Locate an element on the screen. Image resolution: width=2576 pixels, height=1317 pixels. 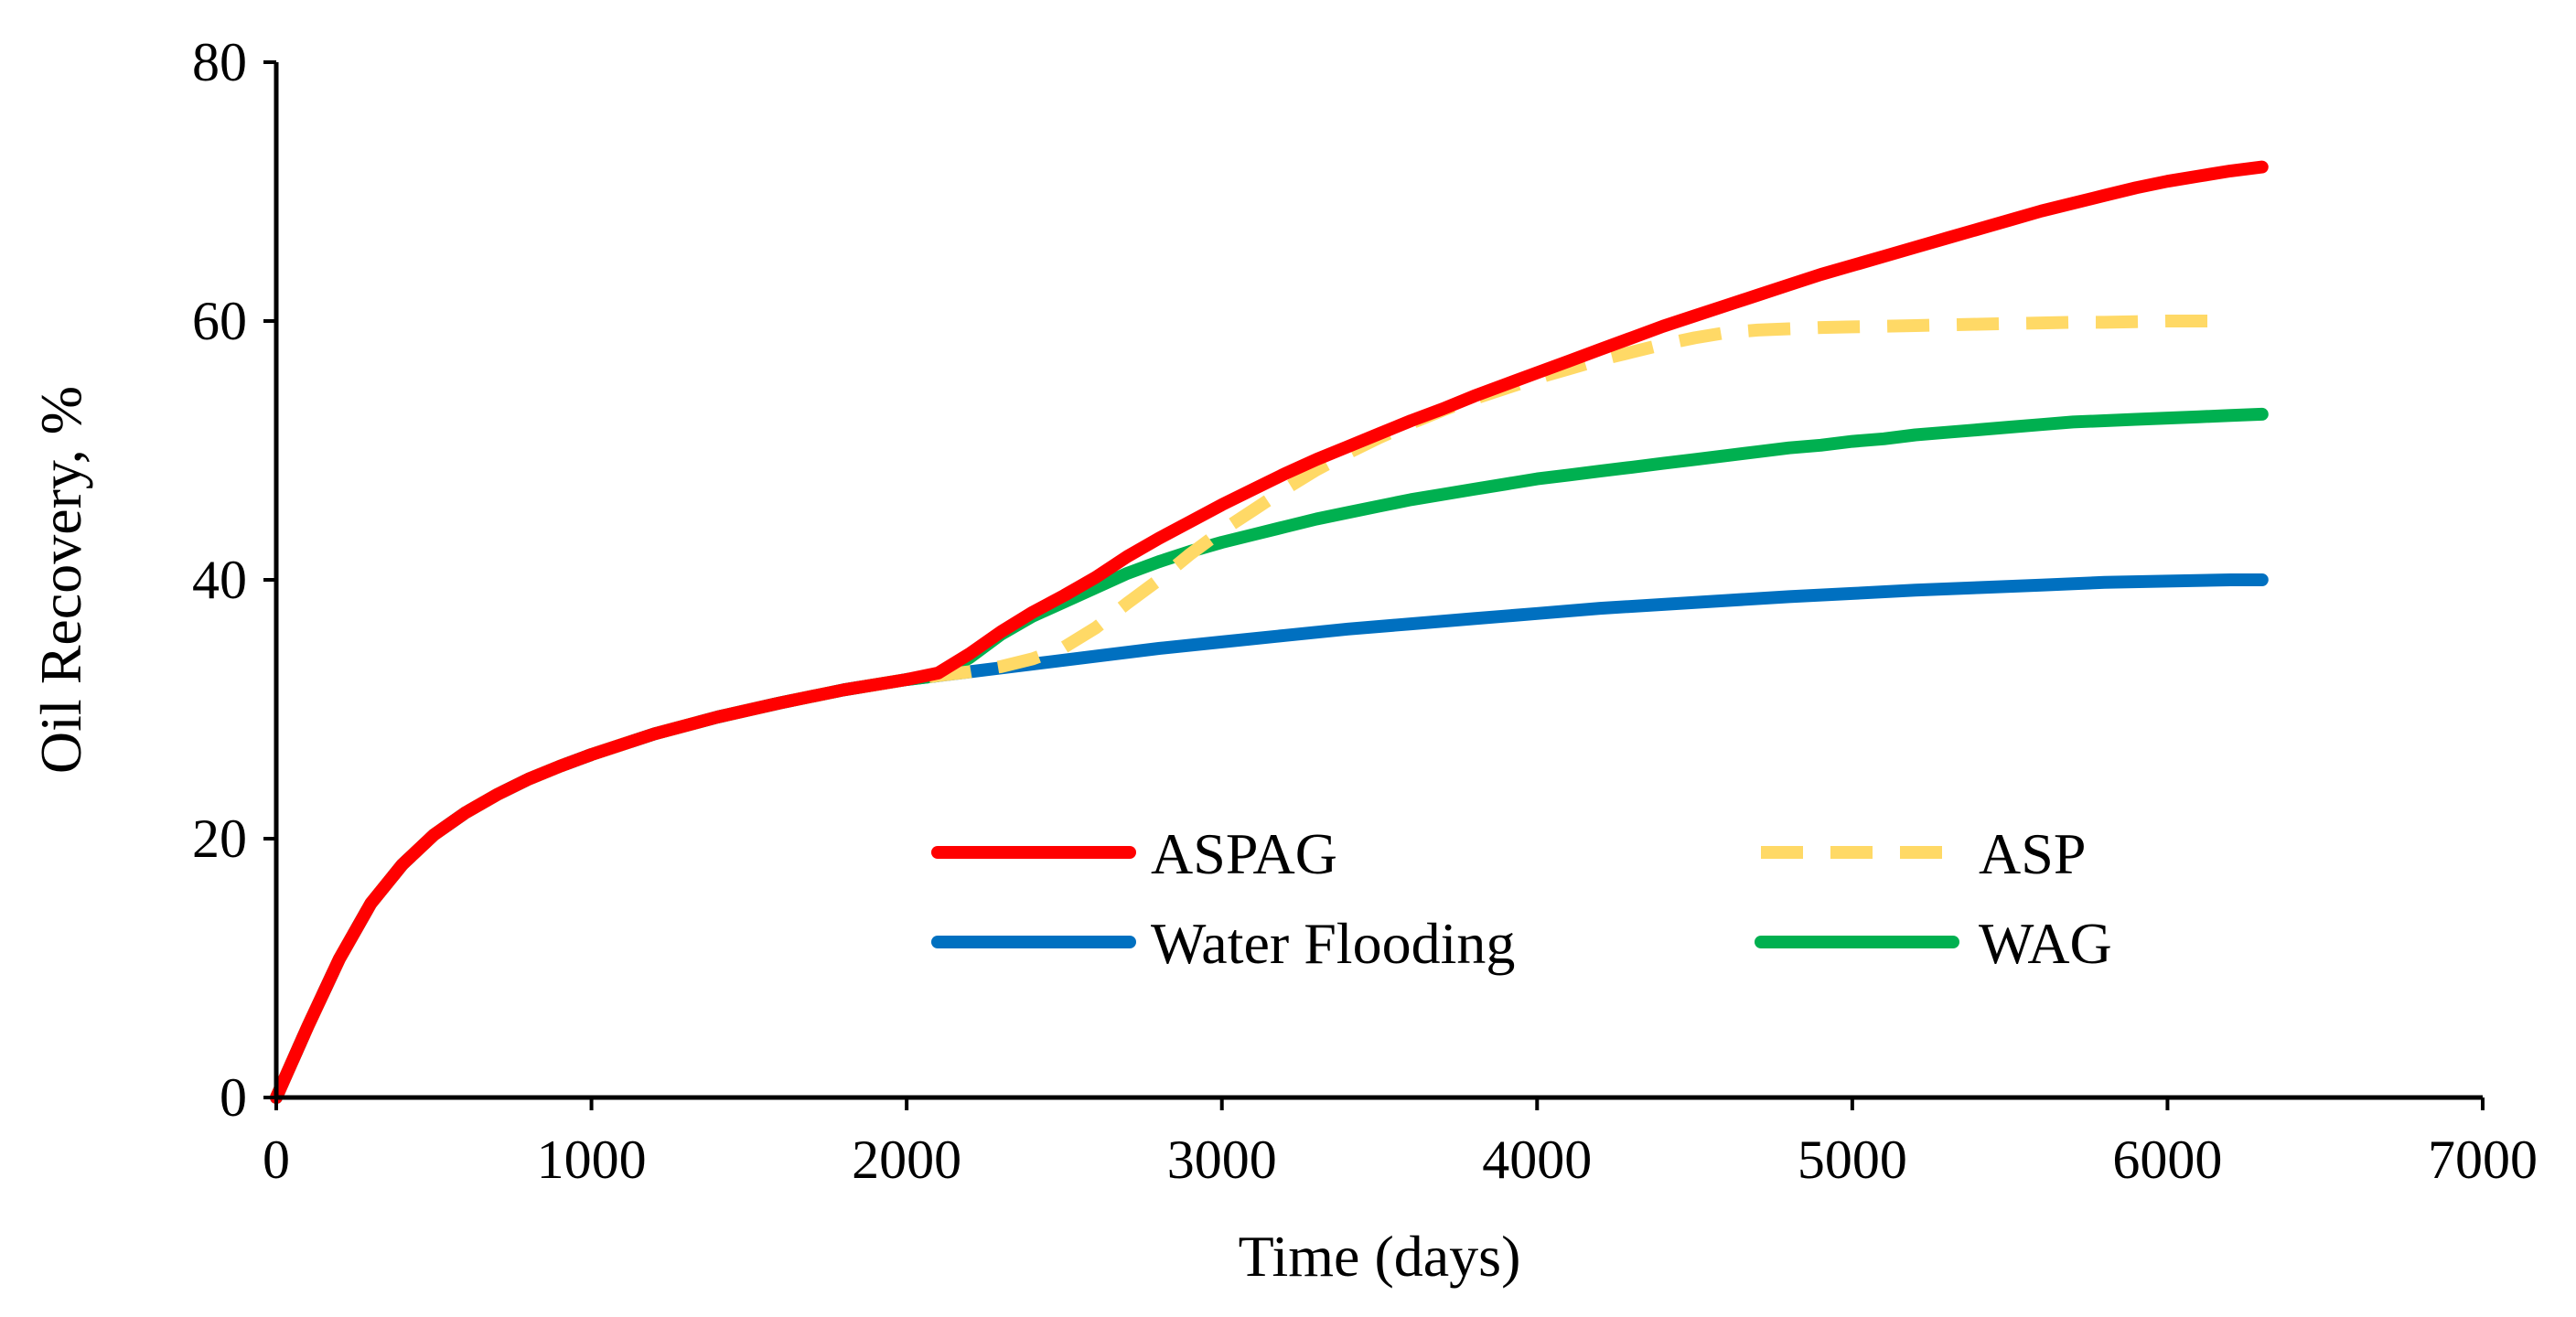
x-tick-label: 3000 is located at coordinates (1222, 1160).